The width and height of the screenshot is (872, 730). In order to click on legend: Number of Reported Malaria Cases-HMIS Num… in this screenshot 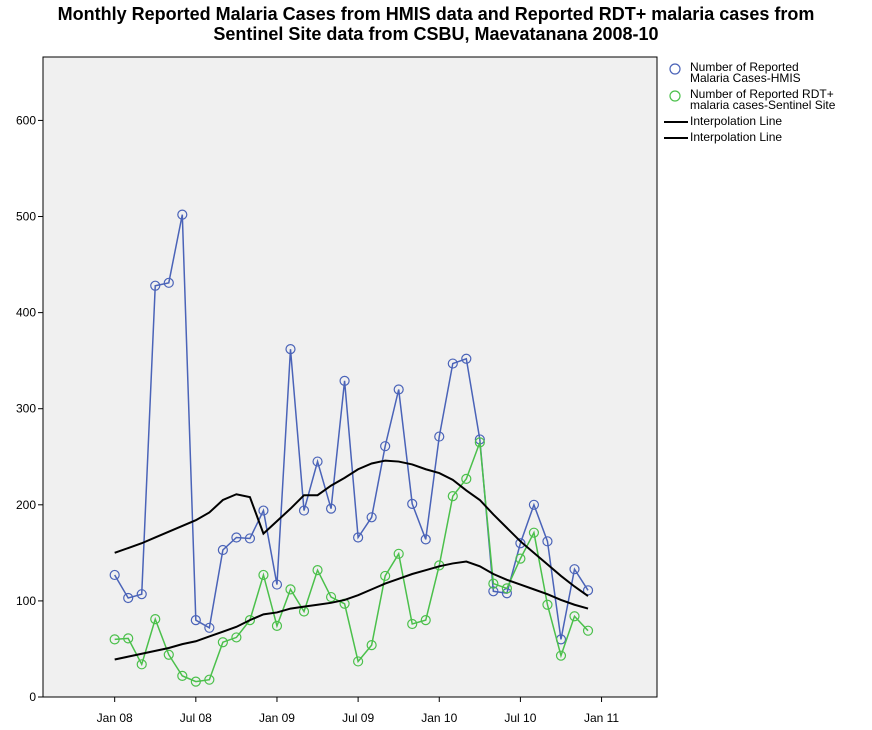, I will do `click(766, 104)`.